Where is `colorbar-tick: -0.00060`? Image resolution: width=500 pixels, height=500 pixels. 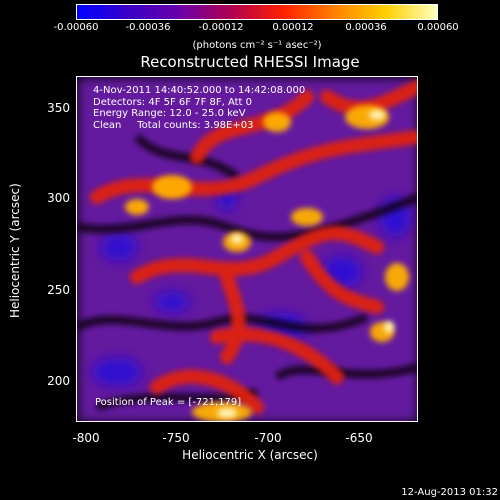 colorbar-tick: -0.00060 is located at coordinates (76, 27).